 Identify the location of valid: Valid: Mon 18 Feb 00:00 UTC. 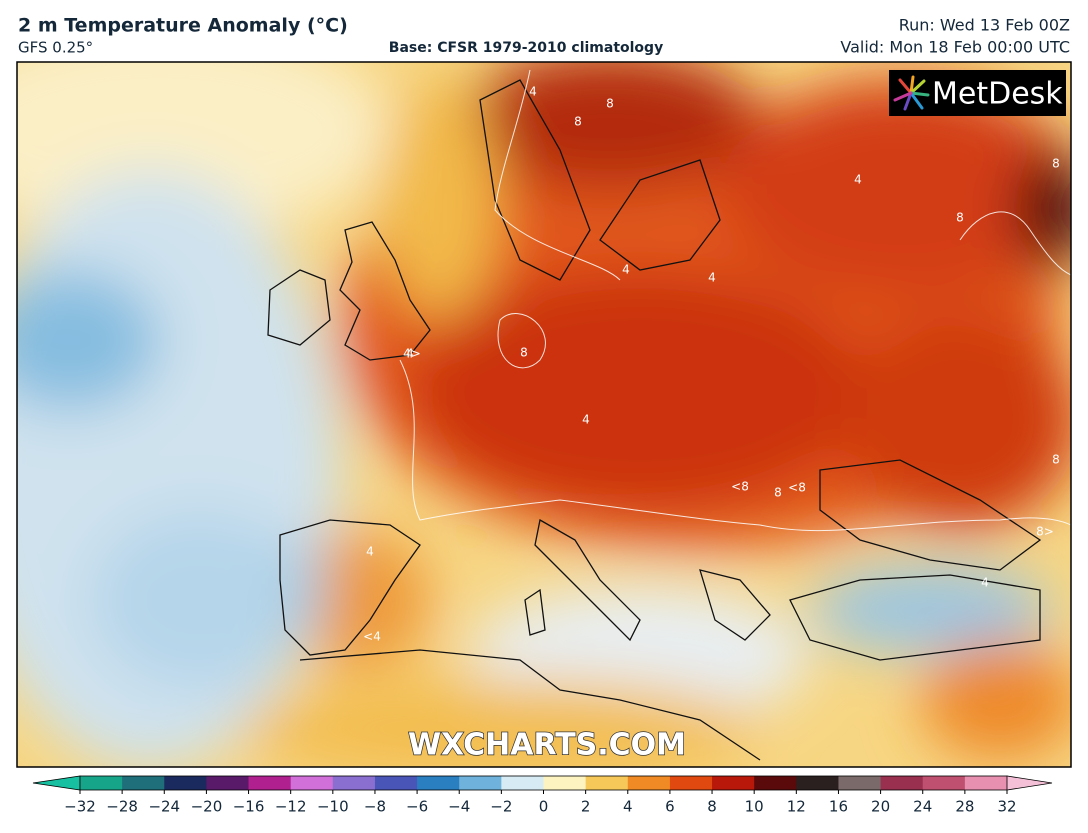
(955, 47).